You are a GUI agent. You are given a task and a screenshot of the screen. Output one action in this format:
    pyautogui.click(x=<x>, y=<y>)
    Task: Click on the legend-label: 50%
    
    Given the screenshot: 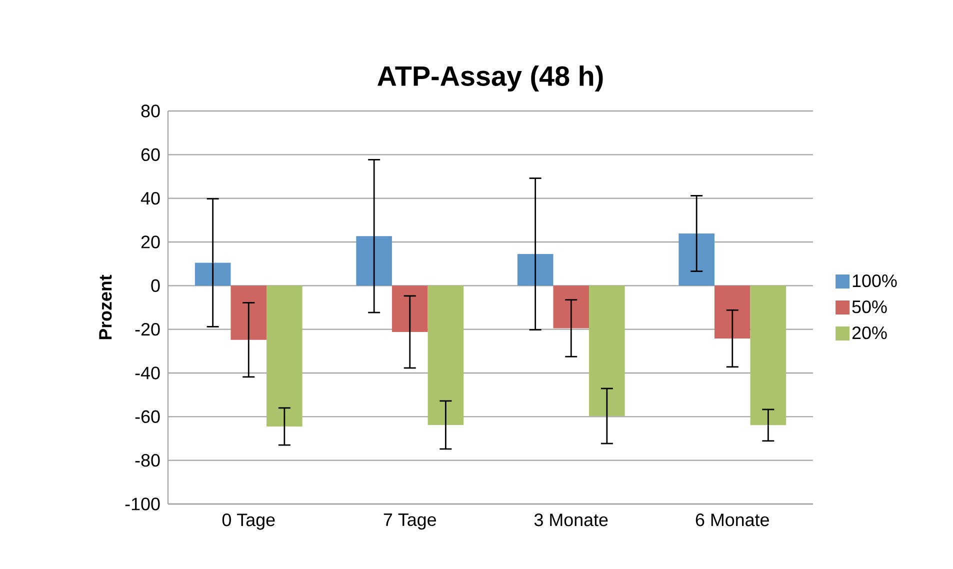 What is the action you would take?
    pyautogui.click(x=869, y=307)
    